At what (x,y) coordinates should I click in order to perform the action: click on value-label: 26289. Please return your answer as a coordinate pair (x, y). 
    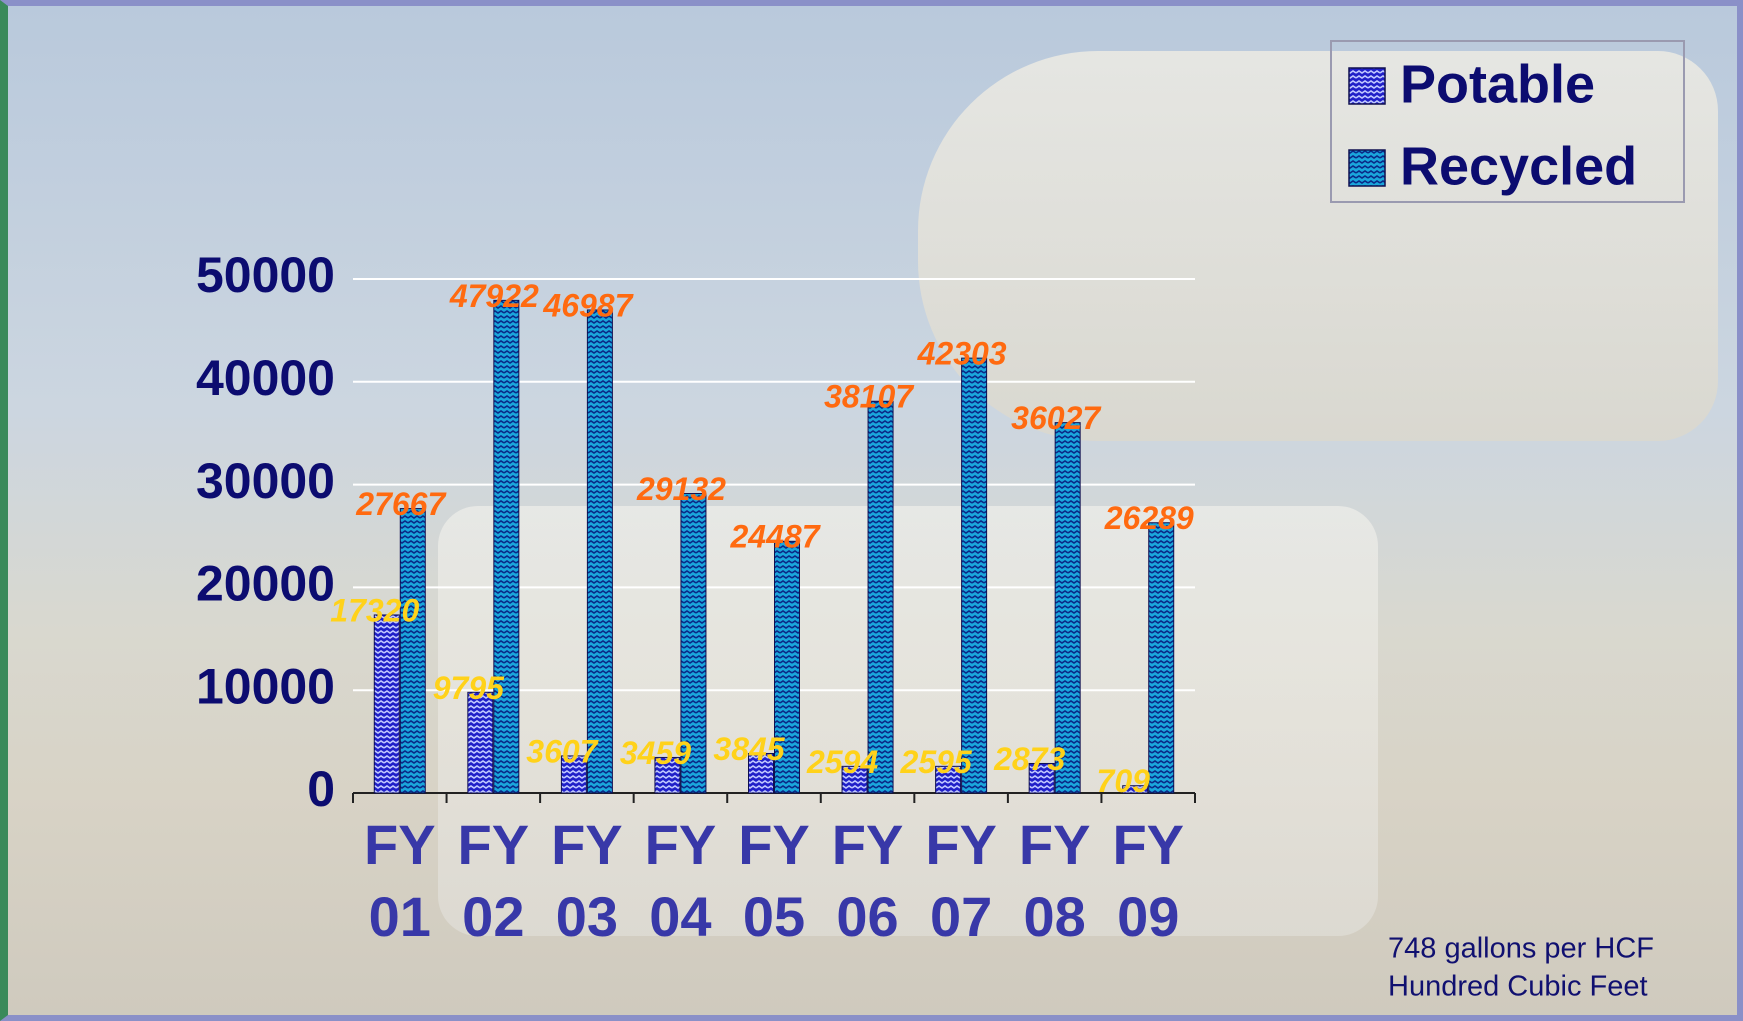
    Looking at the image, I should click on (1149, 518).